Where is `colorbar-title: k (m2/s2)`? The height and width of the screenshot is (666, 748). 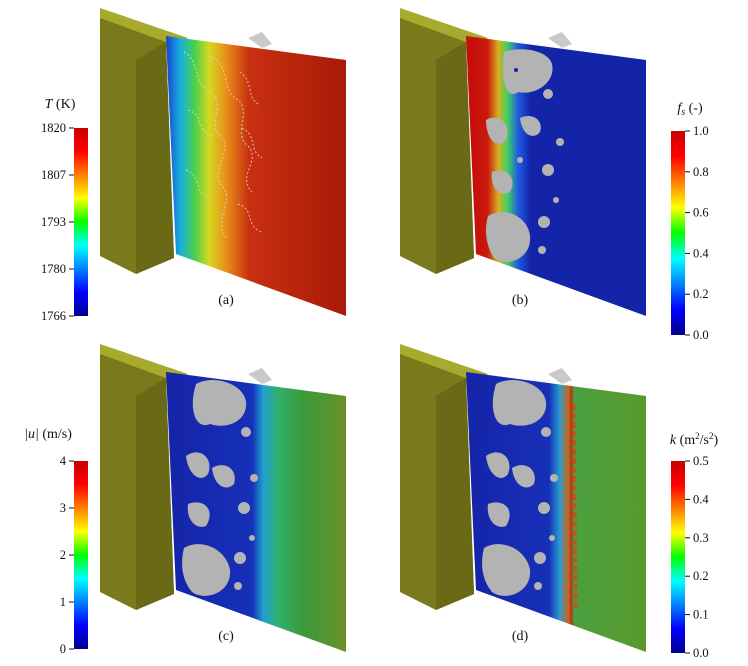 colorbar-title: k (m2/s2) is located at coordinates (694, 439).